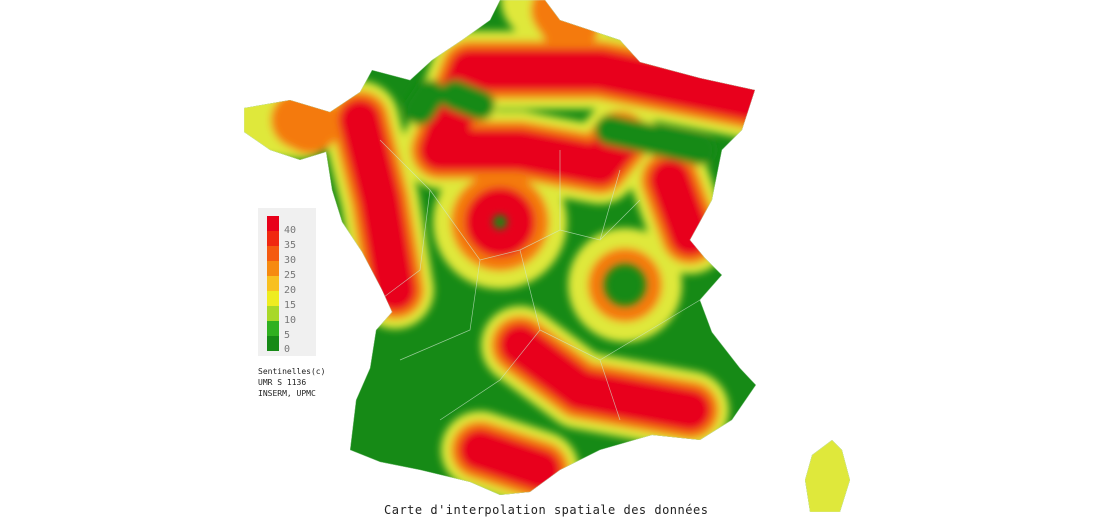 The height and width of the screenshot is (517, 1100). What do you see at coordinates (290, 275) in the screenshot?
I see `legend-tick: 25` at bounding box center [290, 275].